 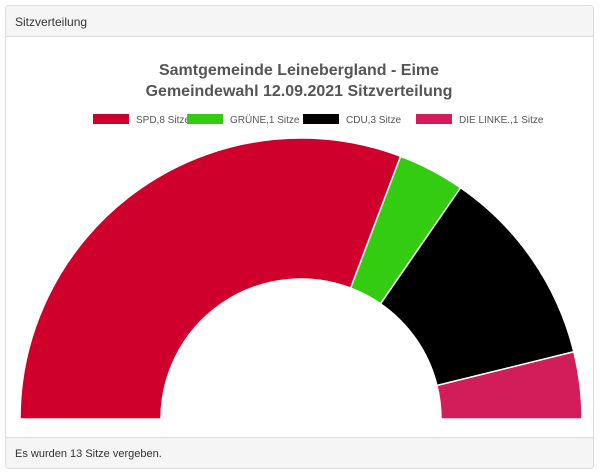 I want to click on legend-label: CDU,3 Sitze, so click(x=373, y=120).